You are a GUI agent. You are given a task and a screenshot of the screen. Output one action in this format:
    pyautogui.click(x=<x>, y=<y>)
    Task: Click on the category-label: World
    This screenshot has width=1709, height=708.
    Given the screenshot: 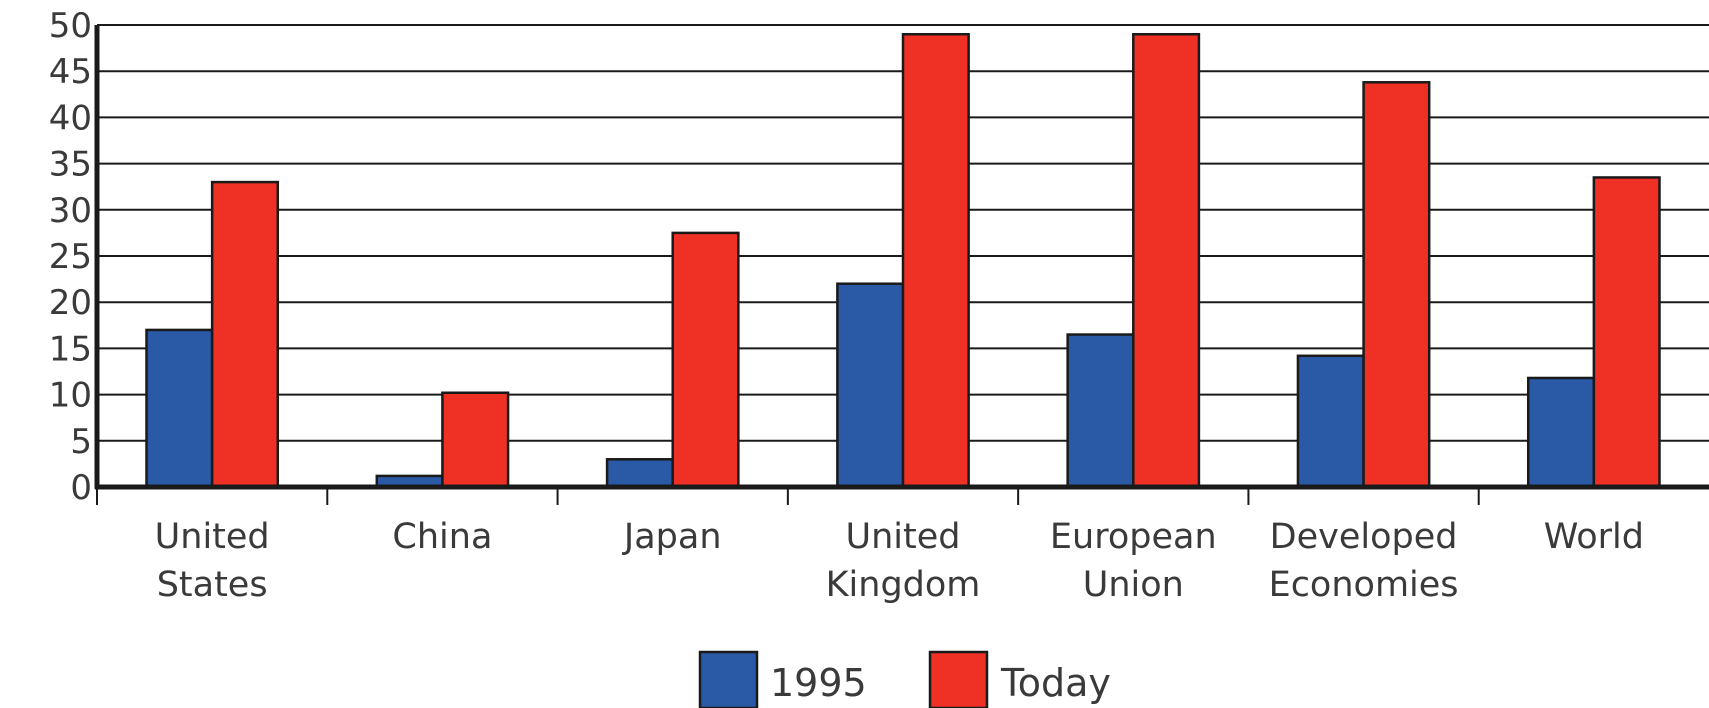 What is the action you would take?
    pyautogui.click(x=1594, y=537)
    